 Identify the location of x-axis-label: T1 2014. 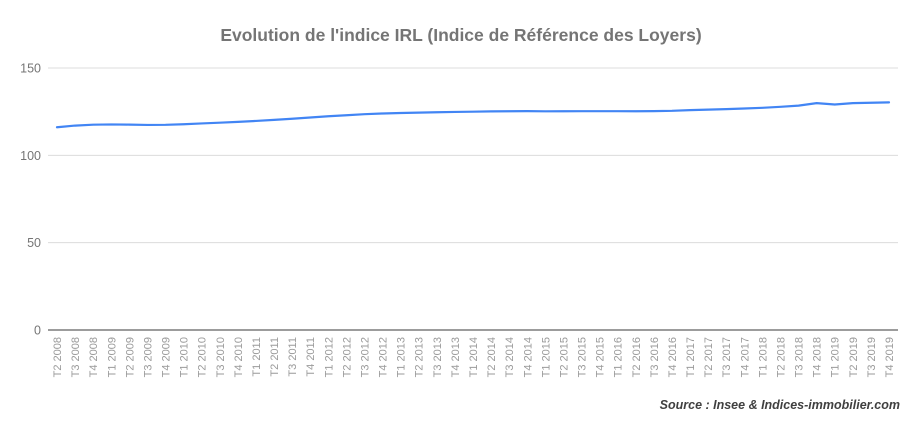
(474, 357).